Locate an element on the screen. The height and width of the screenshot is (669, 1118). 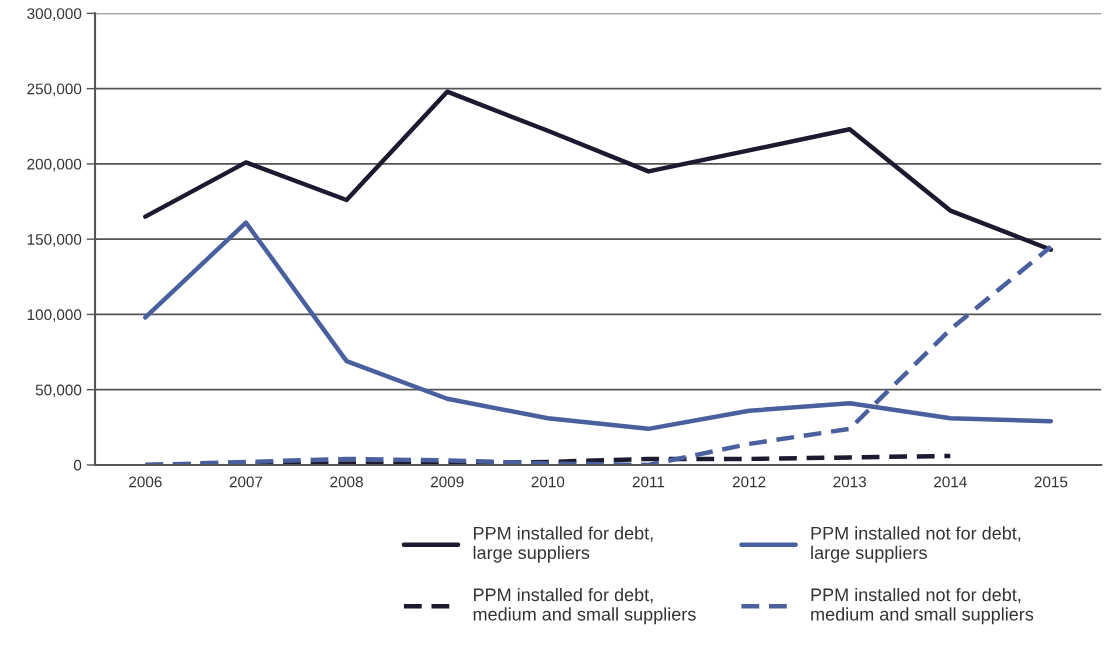
y-tick-label: 150,000 is located at coordinates (54, 240).